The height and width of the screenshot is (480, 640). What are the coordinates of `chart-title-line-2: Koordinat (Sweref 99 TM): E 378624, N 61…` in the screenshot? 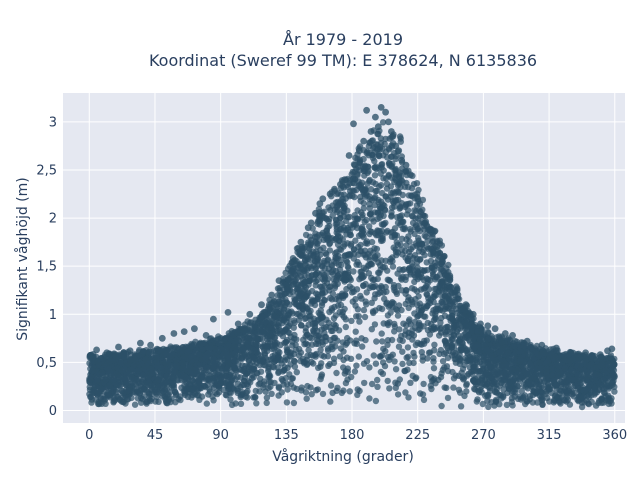 It's located at (343, 60).